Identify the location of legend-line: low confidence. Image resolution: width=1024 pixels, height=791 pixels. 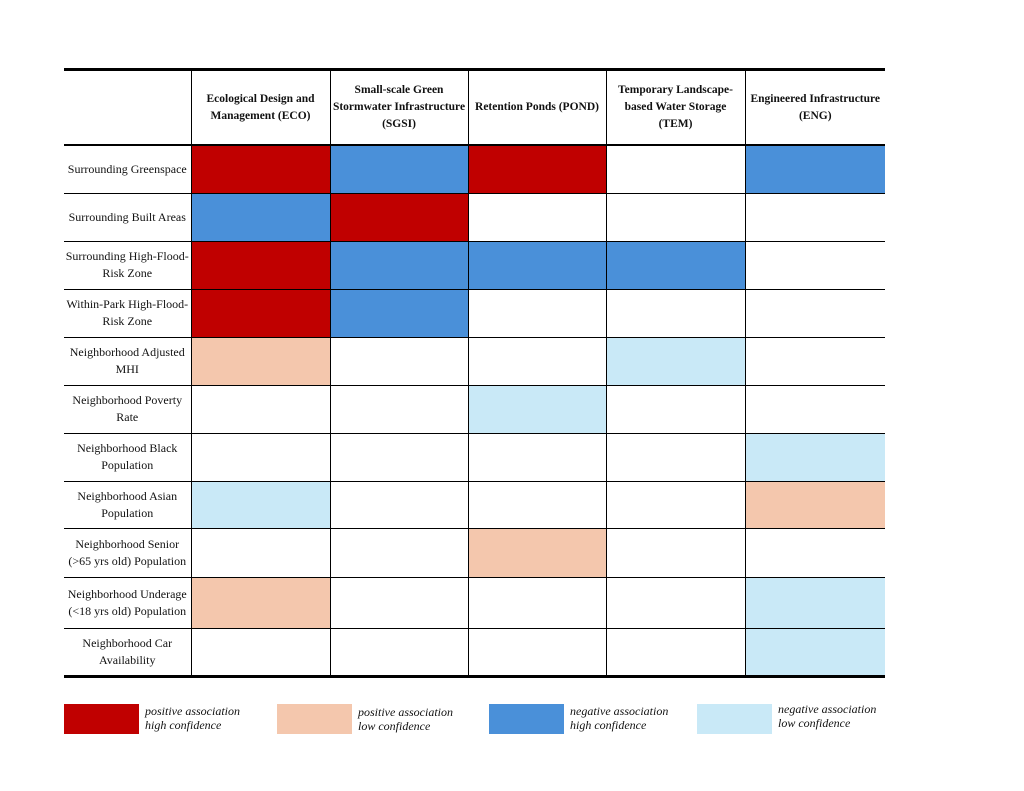
(814, 723).